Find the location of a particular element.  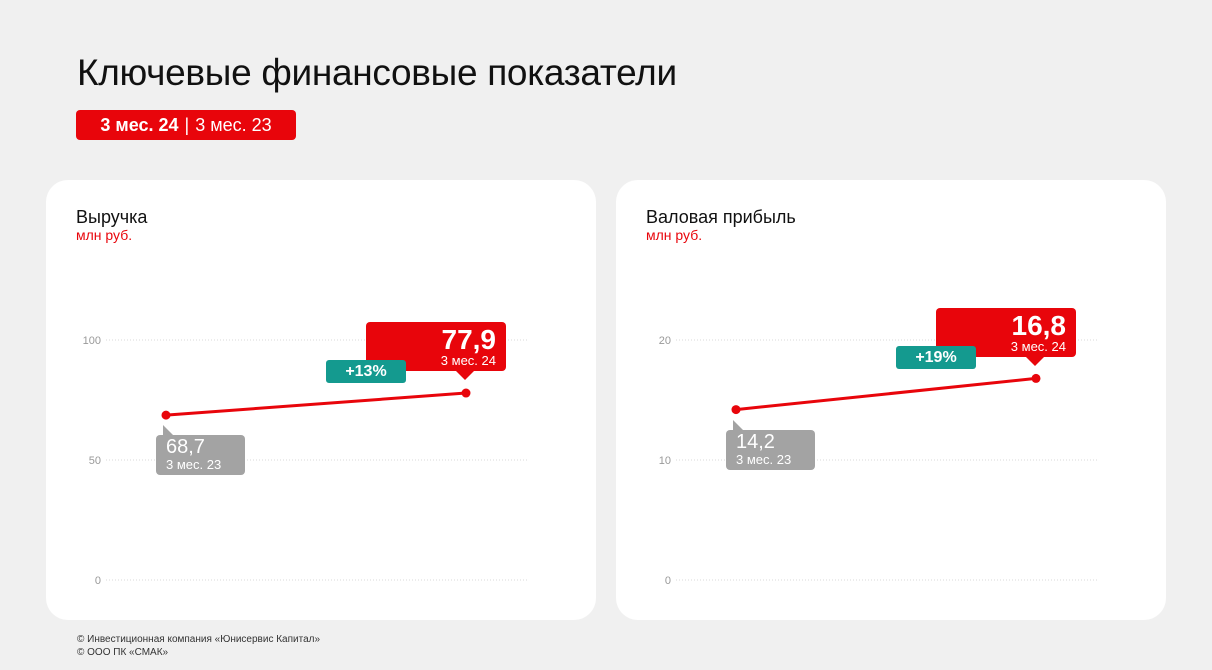

previous-value: 14,2 is located at coordinates (755, 442).